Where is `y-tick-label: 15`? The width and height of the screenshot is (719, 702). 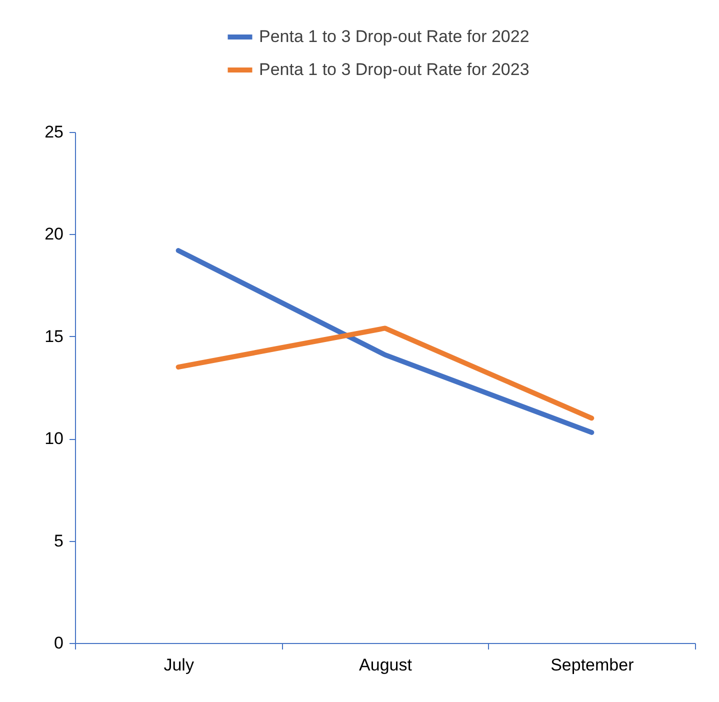 y-tick-label: 15 is located at coordinates (54, 336).